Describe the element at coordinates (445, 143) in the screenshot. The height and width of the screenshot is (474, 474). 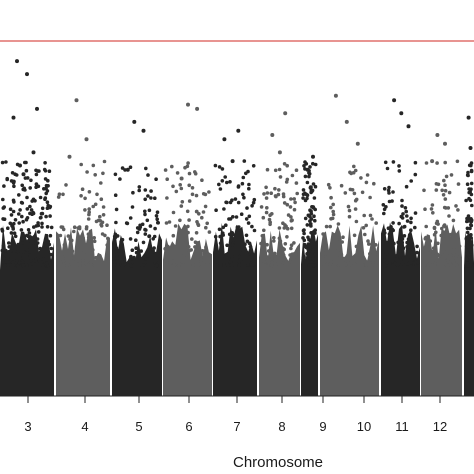
I see `peak-point-chr12` at that location.